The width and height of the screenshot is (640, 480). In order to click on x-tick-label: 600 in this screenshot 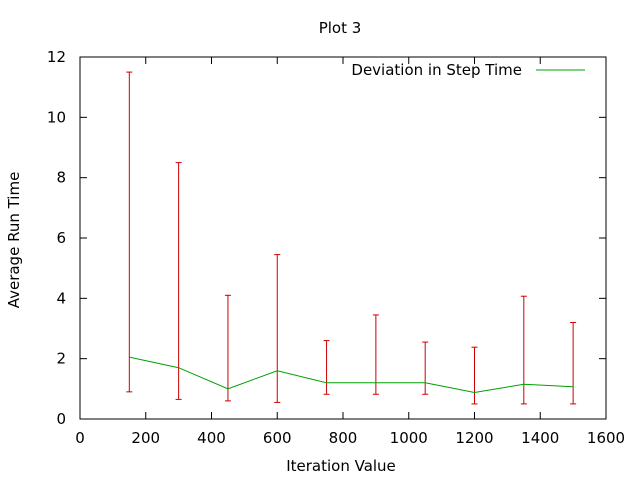, I will do `click(277, 438)`.